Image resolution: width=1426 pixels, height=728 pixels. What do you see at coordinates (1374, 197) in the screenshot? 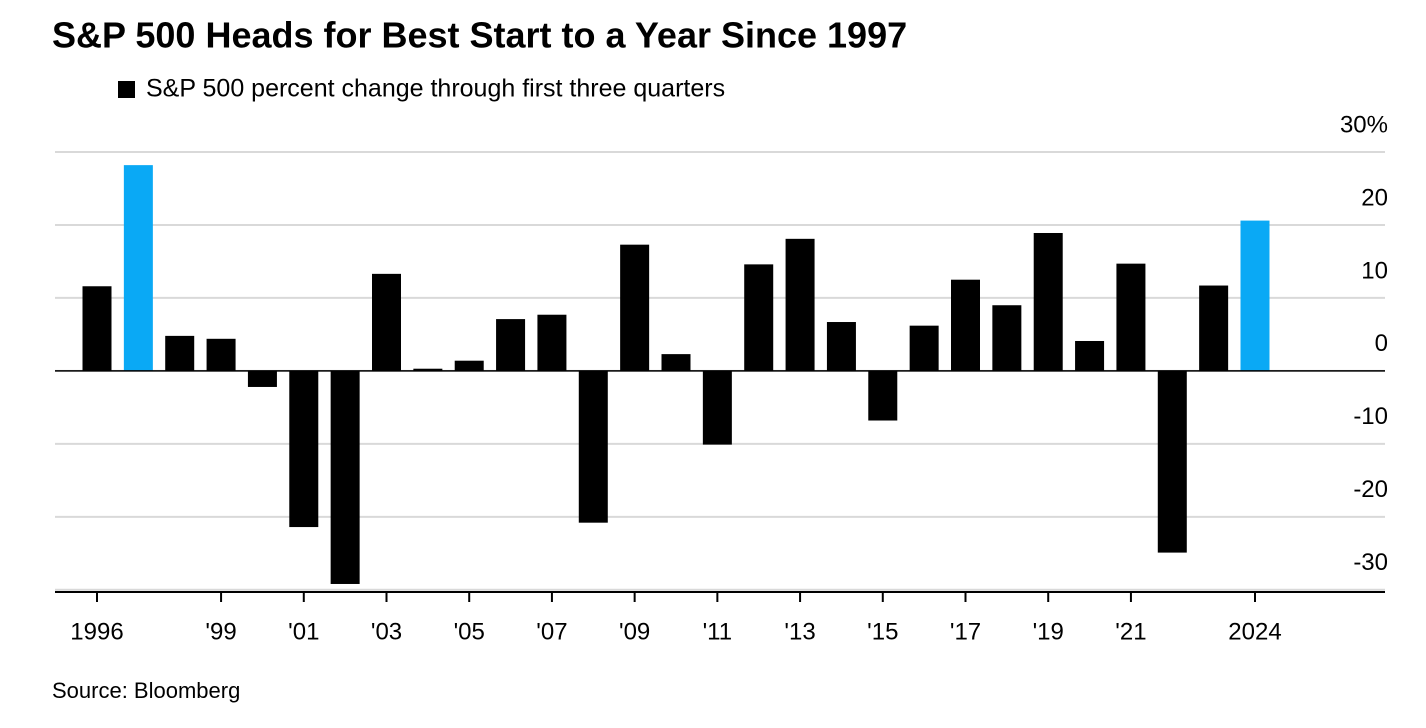
I see `y-tick-label: 20` at bounding box center [1374, 197].